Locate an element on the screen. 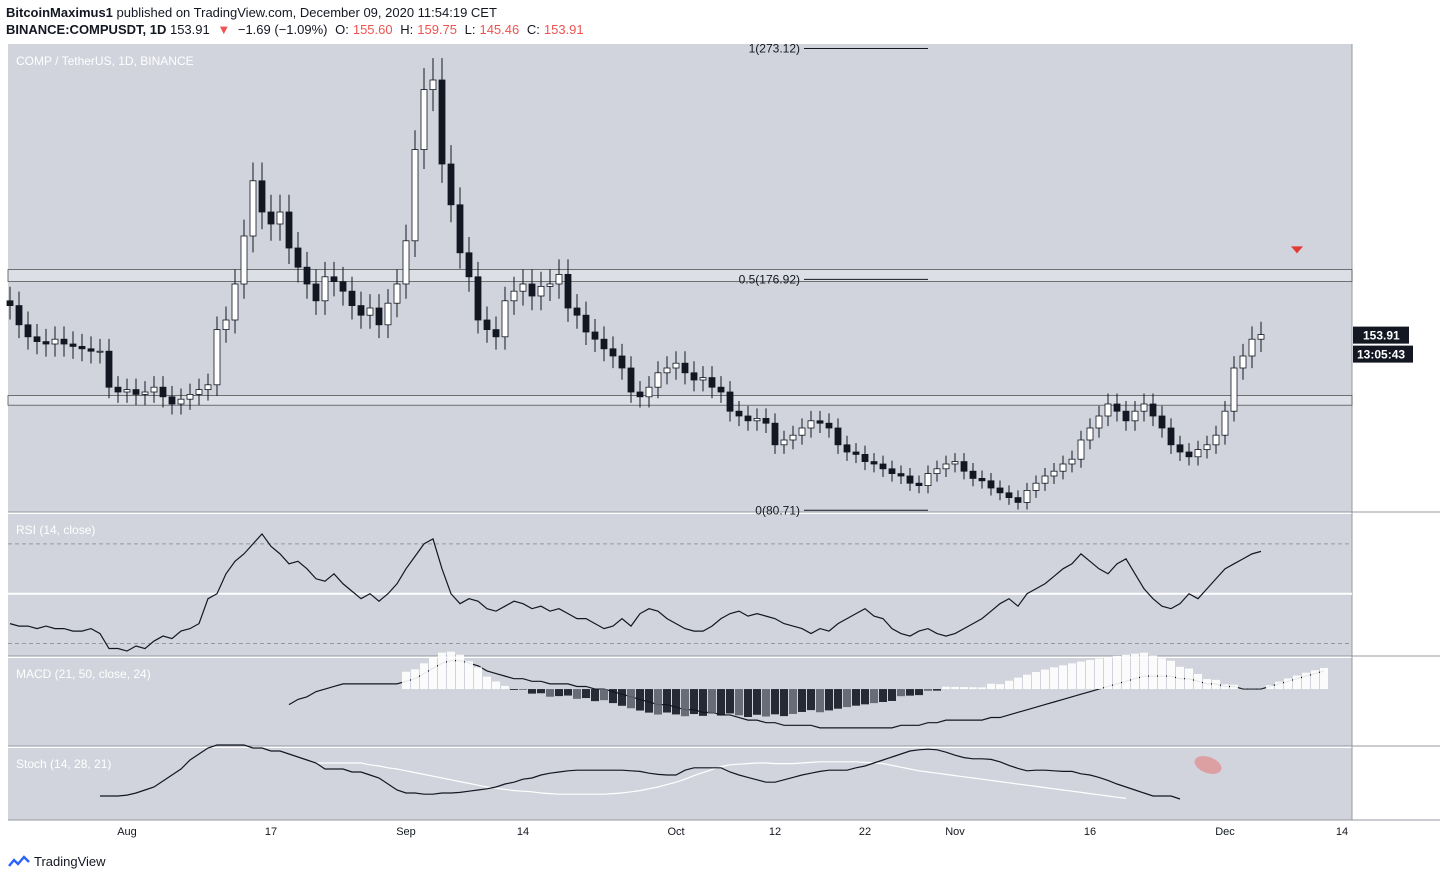  macd-tick-label: 0.00 is located at coordinates (1372, 690).